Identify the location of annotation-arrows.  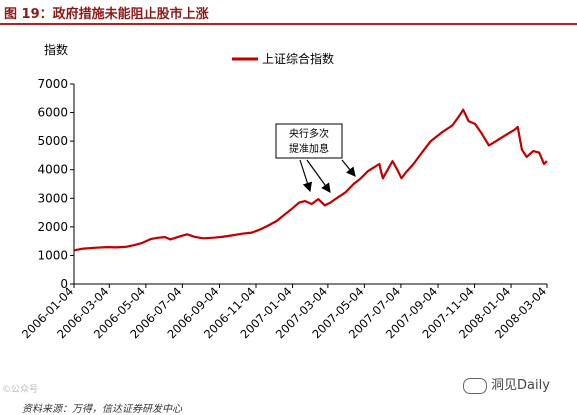
(327, 176).